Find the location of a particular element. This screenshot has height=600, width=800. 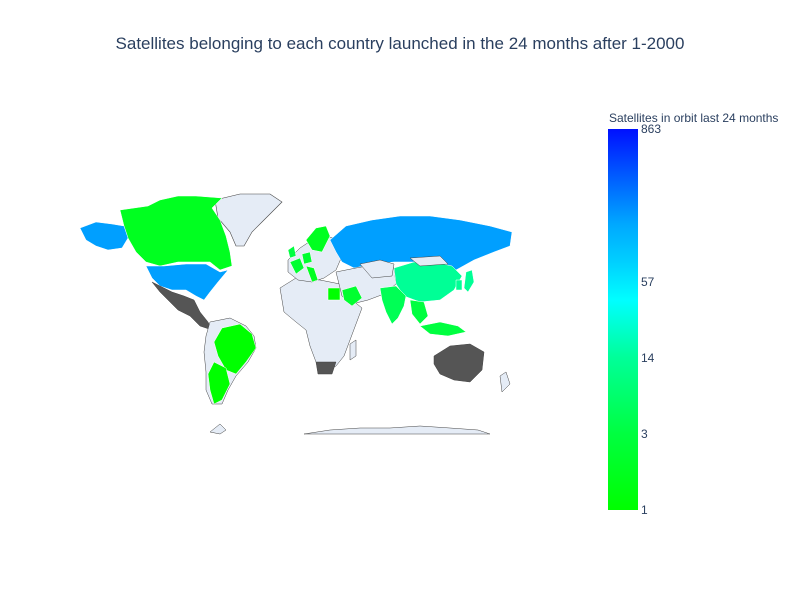

region-scandinavia is located at coordinates (318, 239).